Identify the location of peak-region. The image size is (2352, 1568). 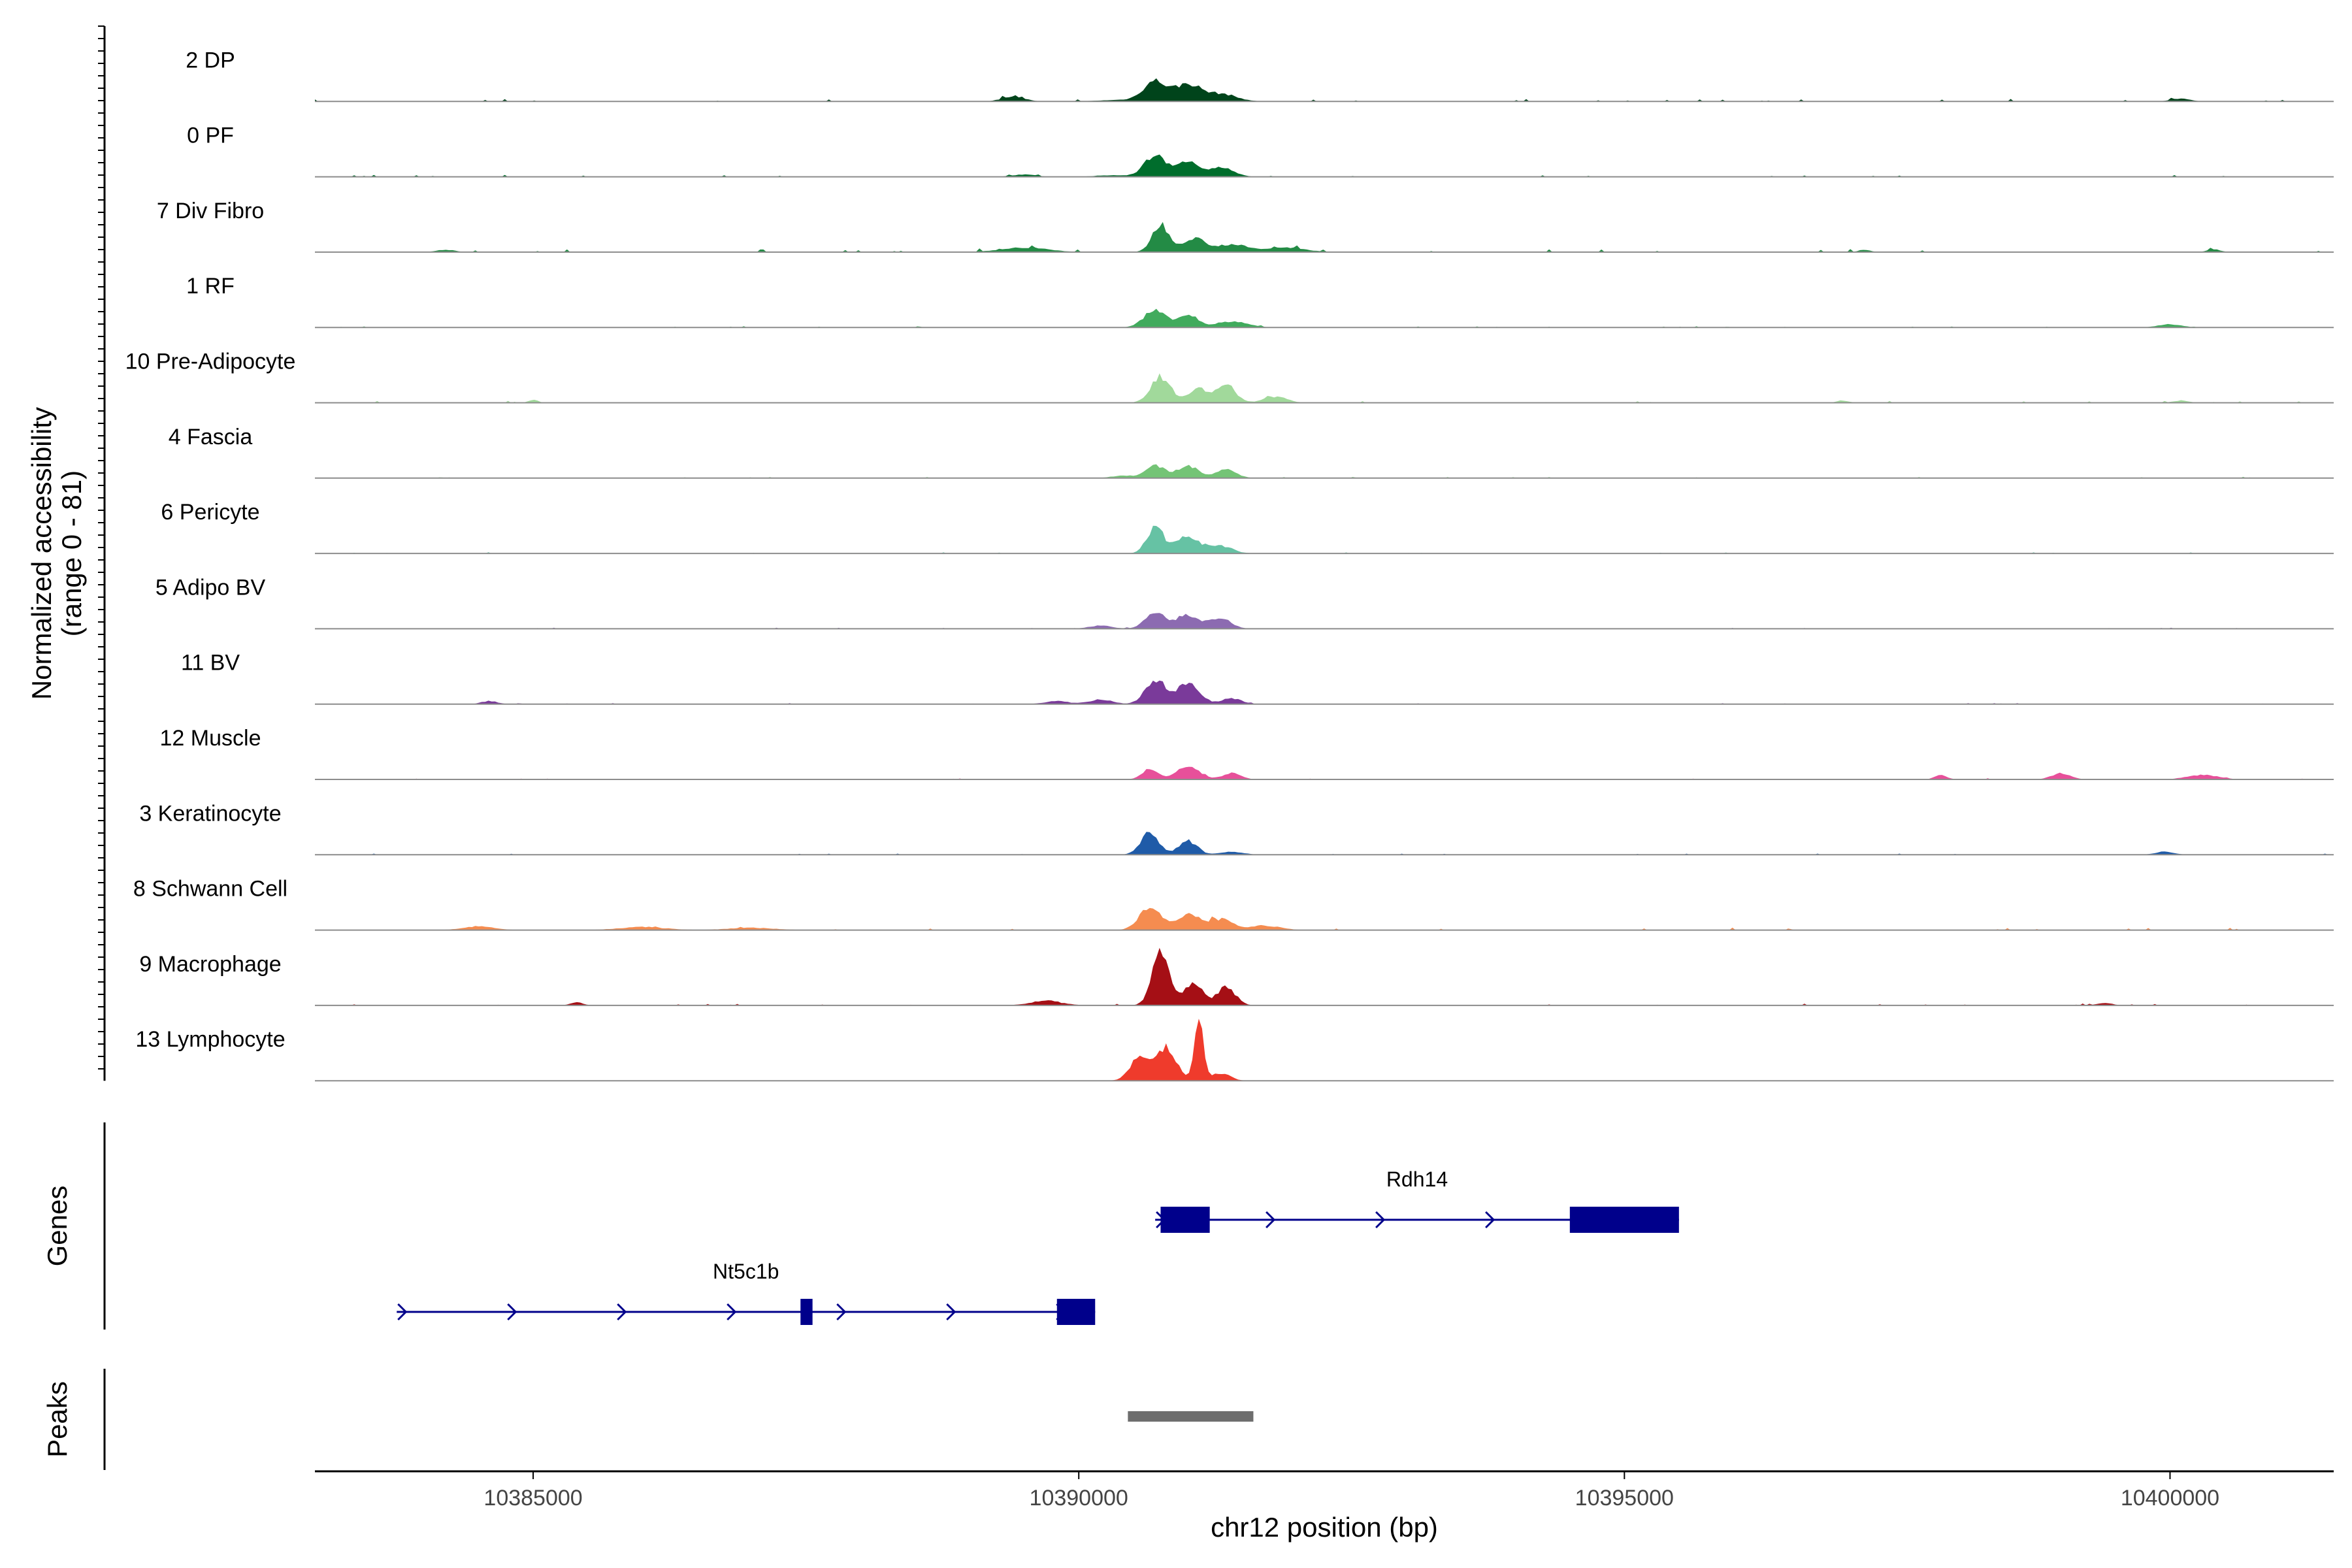
(1191, 1416).